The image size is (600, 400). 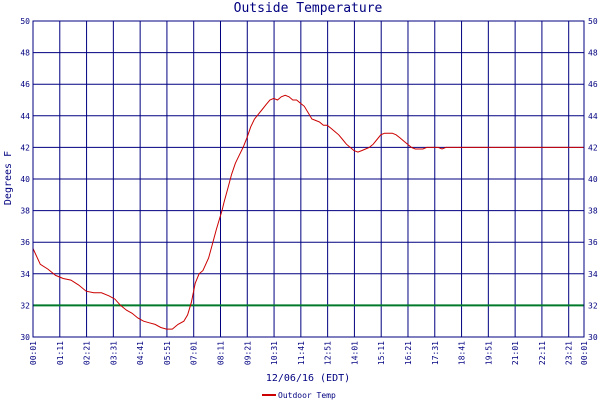 What do you see at coordinates (593, 116) in the screenshot?
I see `y-tick-label-right: 44` at bounding box center [593, 116].